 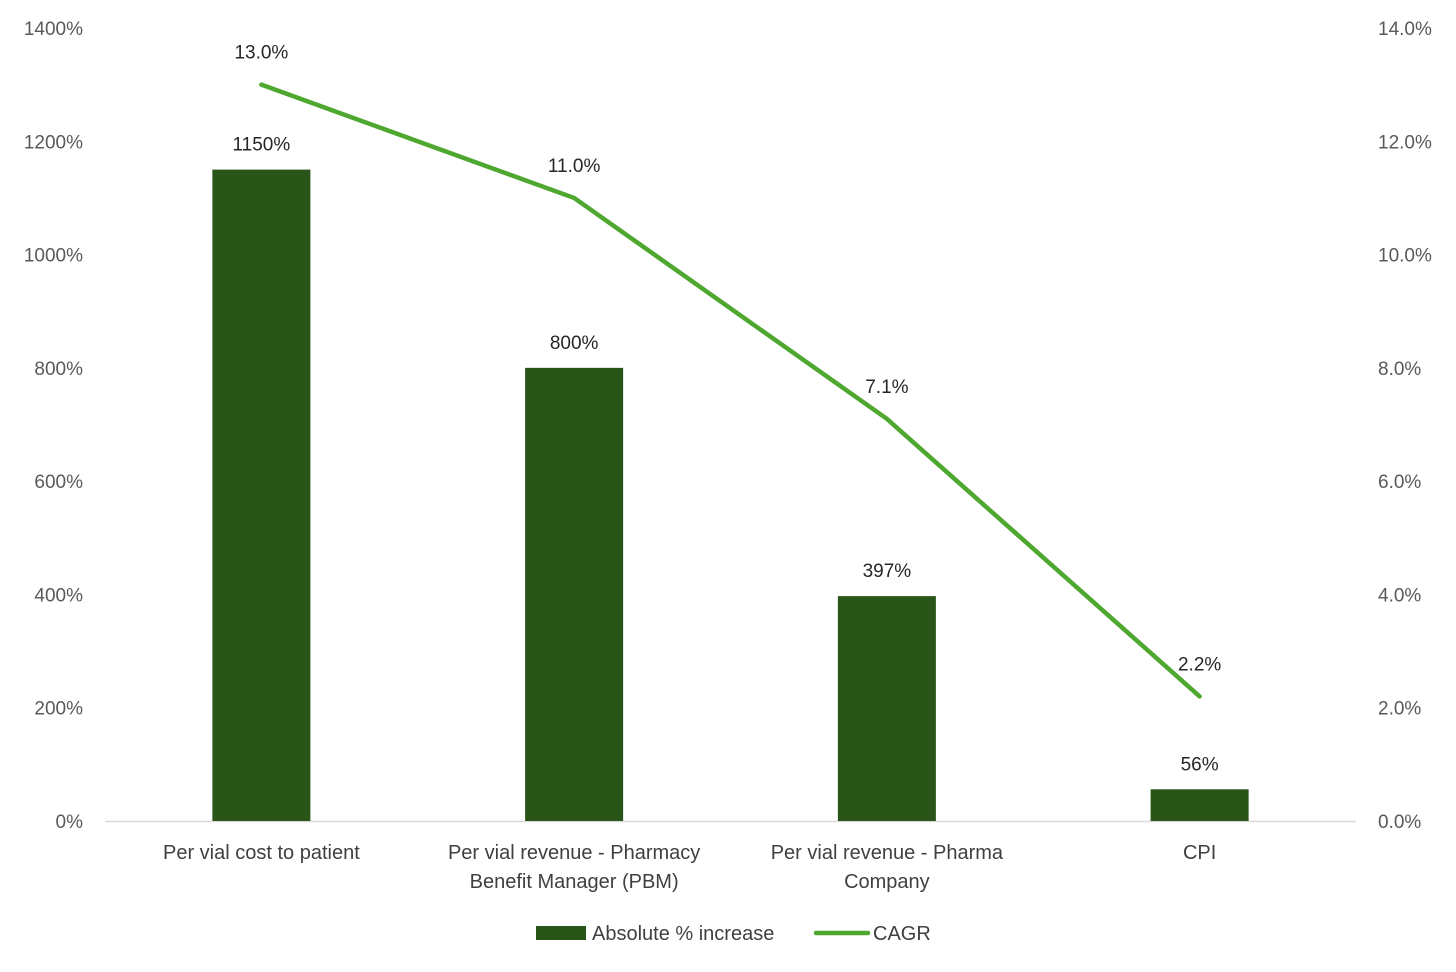 I want to click on left-tick-label: 200%, so click(x=58, y=709).